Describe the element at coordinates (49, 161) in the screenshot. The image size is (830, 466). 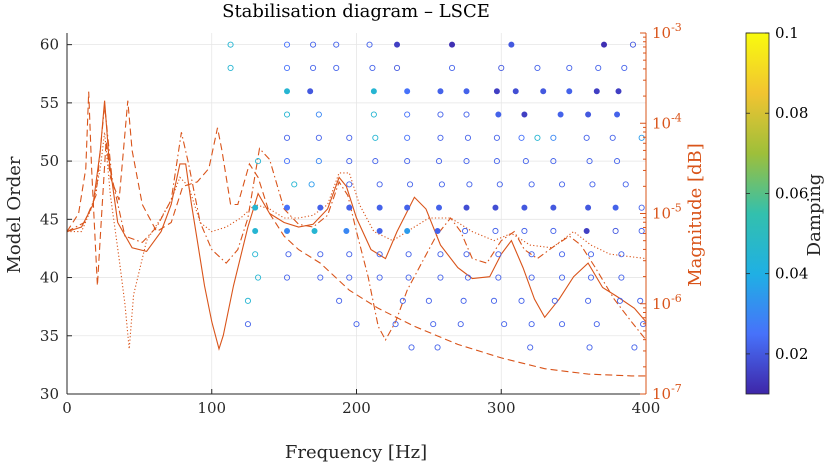
I see `y-tick-label: 50` at that location.